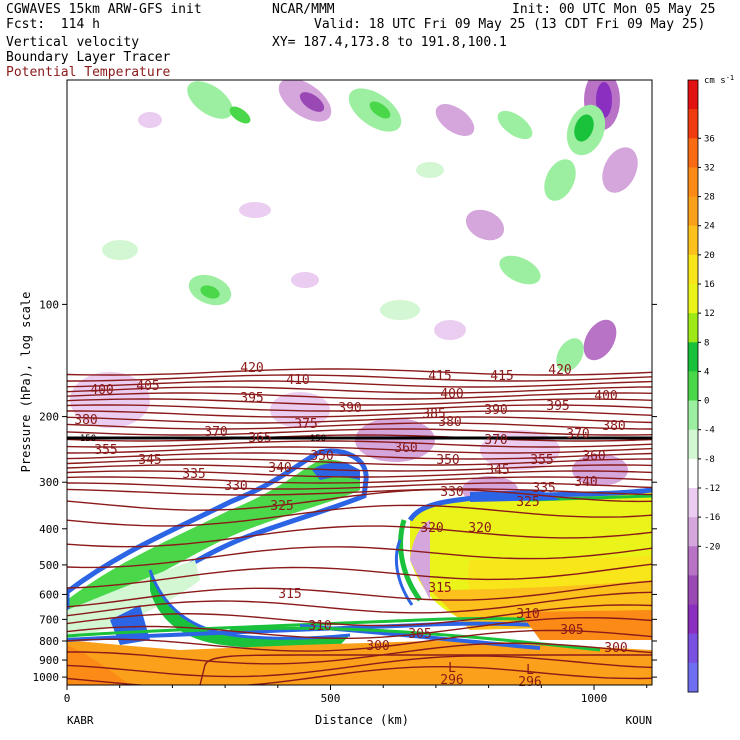 This screenshot has height=740, width=740. Describe the element at coordinates (88, 57) in the screenshot. I see `field-boundary-layer-tracer: Boundary Layer Tracer` at that location.